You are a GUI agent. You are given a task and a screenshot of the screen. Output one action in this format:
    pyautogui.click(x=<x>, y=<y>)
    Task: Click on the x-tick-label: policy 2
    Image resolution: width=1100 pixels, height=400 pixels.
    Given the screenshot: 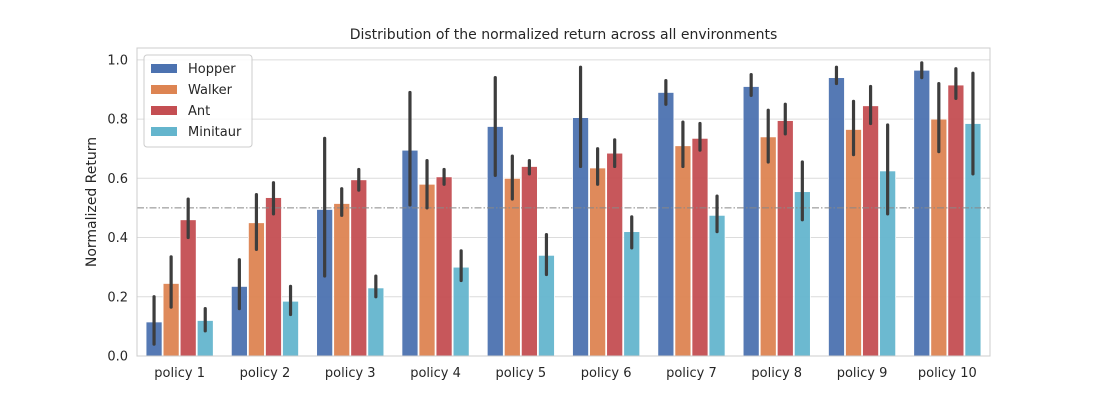 What is the action you would take?
    pyautogui.click(x=265, y=373)
    